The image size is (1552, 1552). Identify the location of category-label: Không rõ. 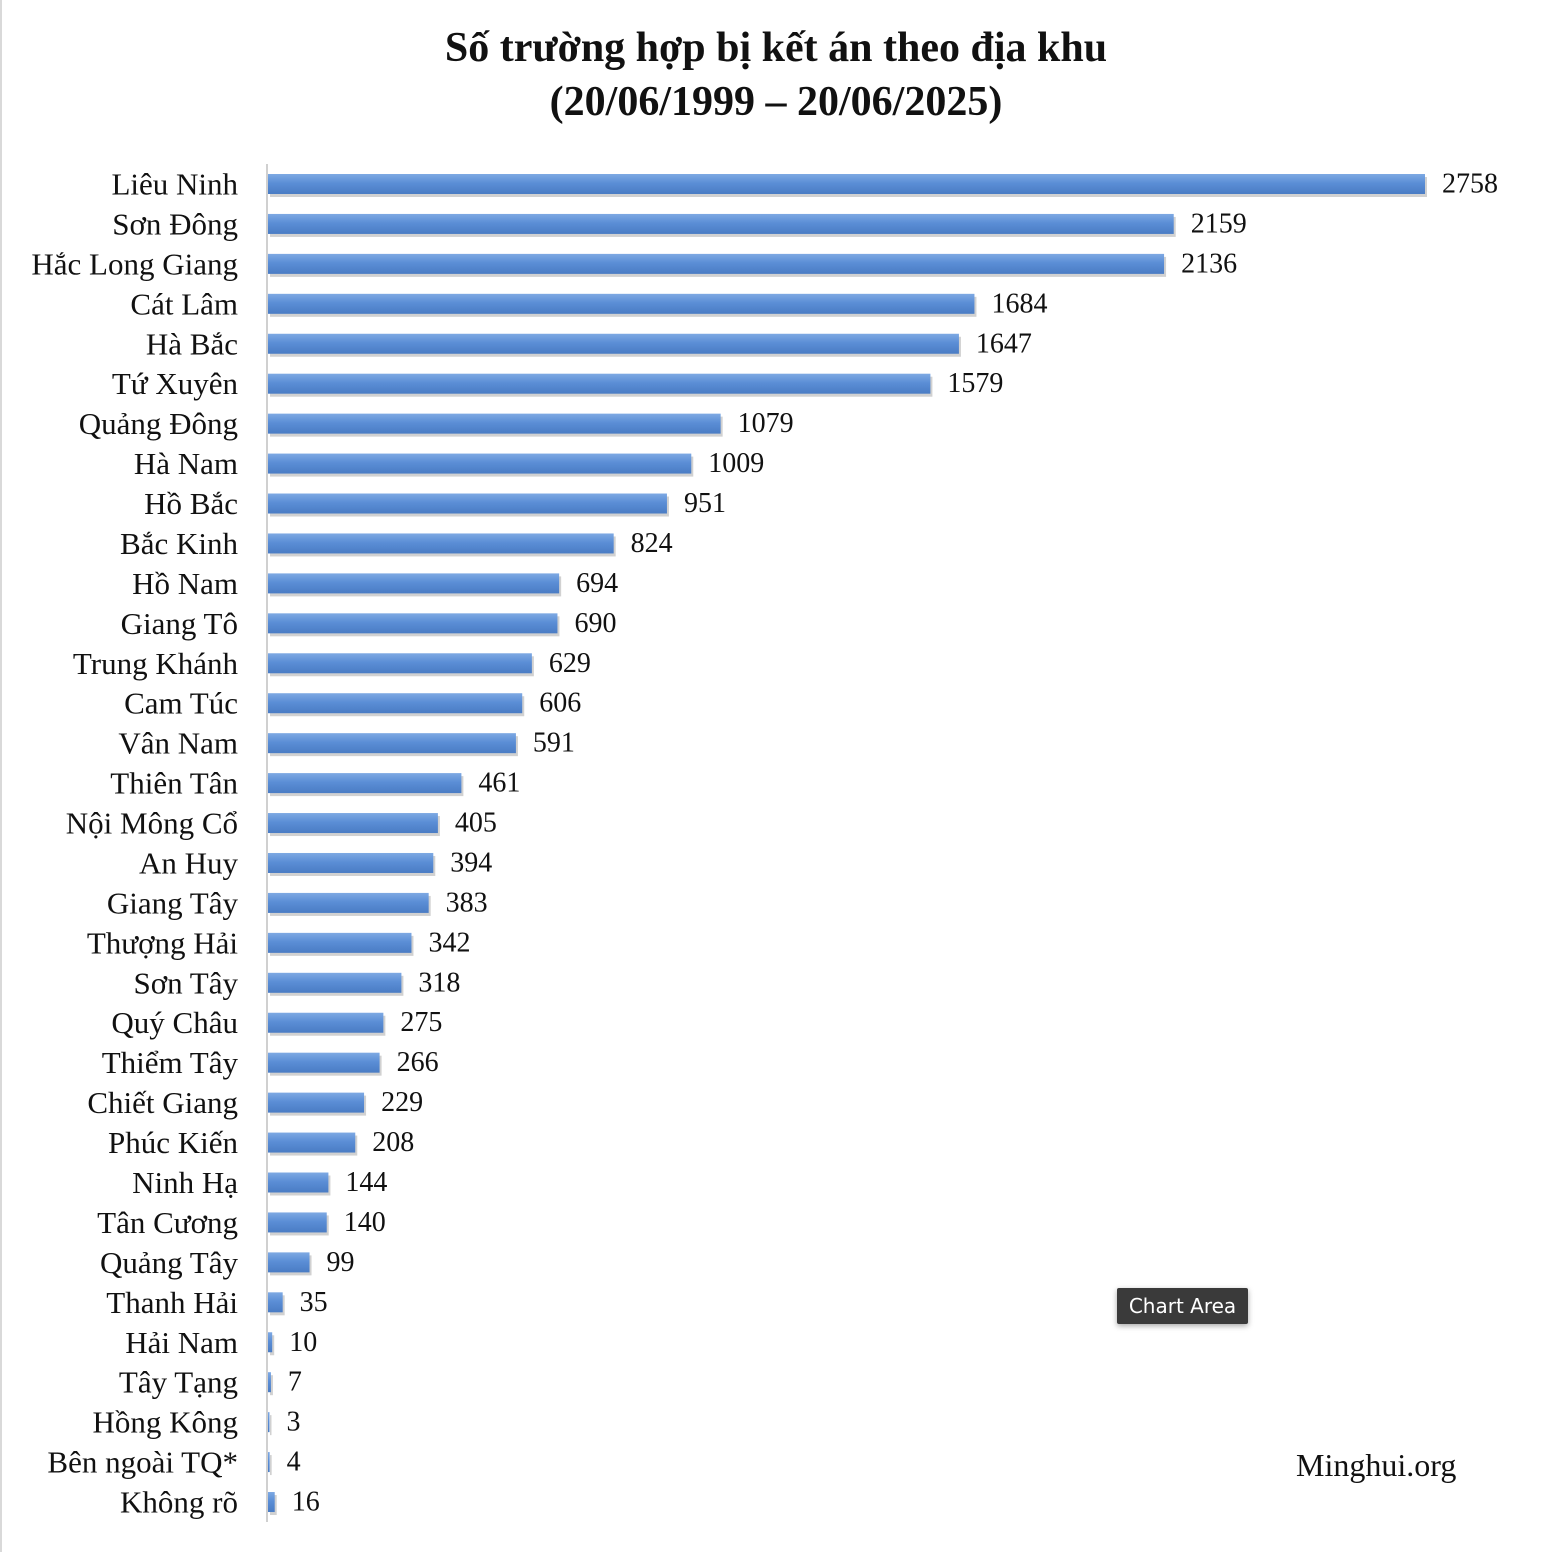
(179, 1502).